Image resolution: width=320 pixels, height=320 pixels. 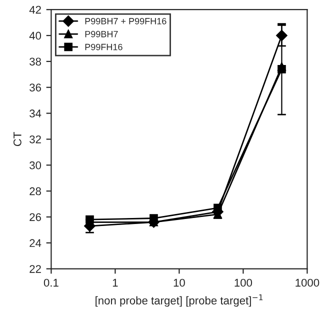 I want to click on y-tick-label: 40, so click(x=35, y=36).